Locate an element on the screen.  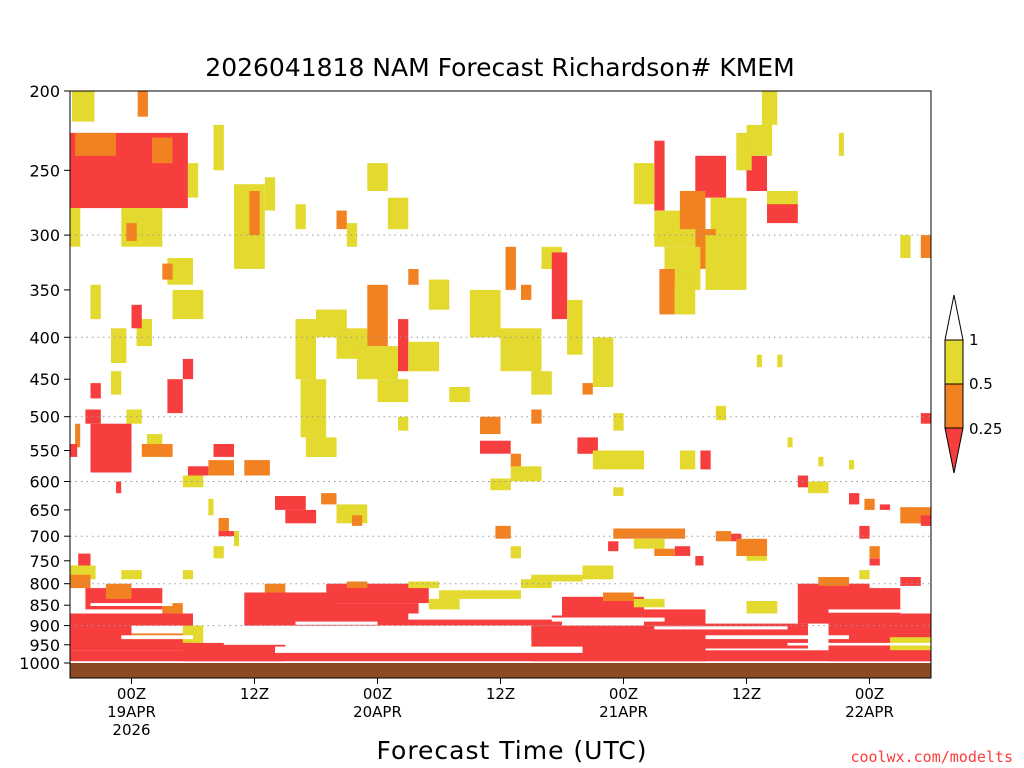
x-tick-label-2-0: 00Z is located at coordinates (377, 694).